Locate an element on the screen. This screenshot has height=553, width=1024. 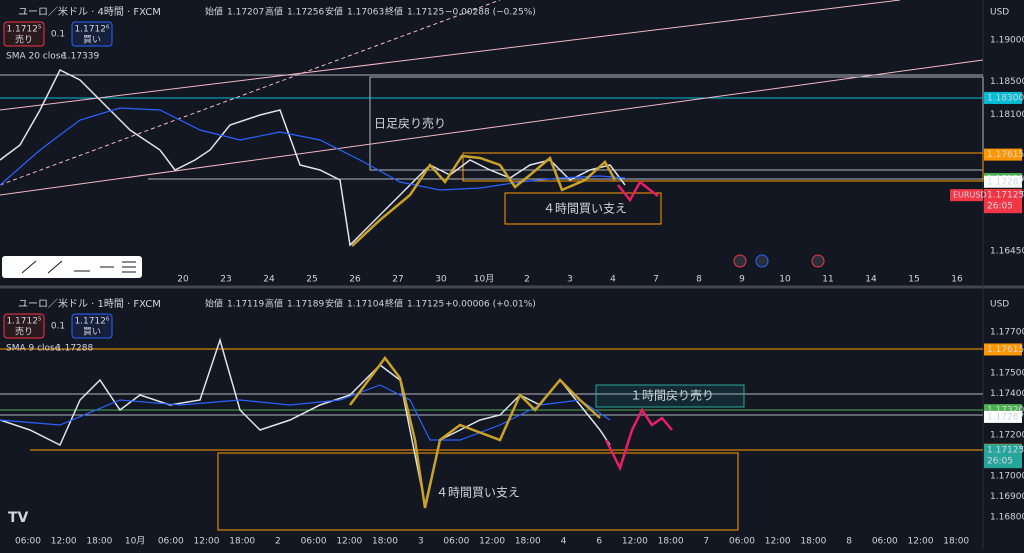
price-tag-text: 1.17287 is located at coordinates (1005, 182).